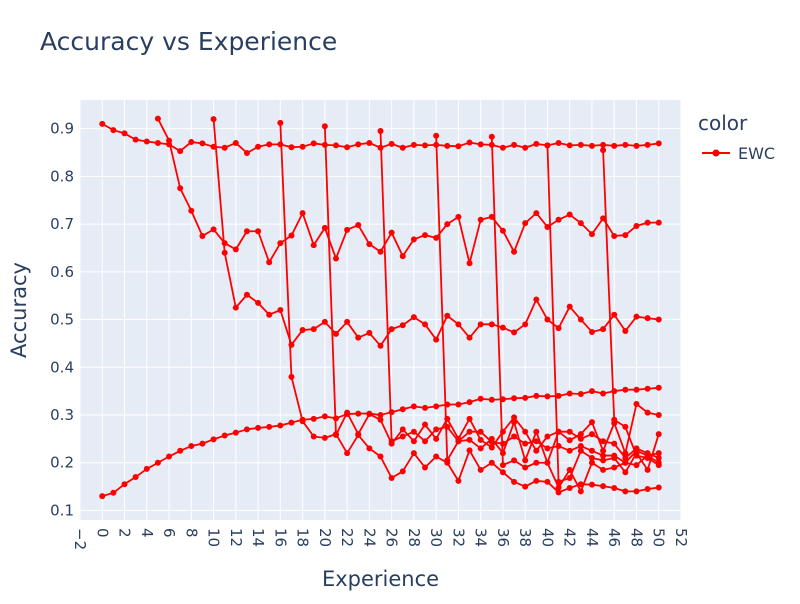 This screenshot has width=800, height=604. I want to click on legend-item-ewc: EWC, so click(756, 153).